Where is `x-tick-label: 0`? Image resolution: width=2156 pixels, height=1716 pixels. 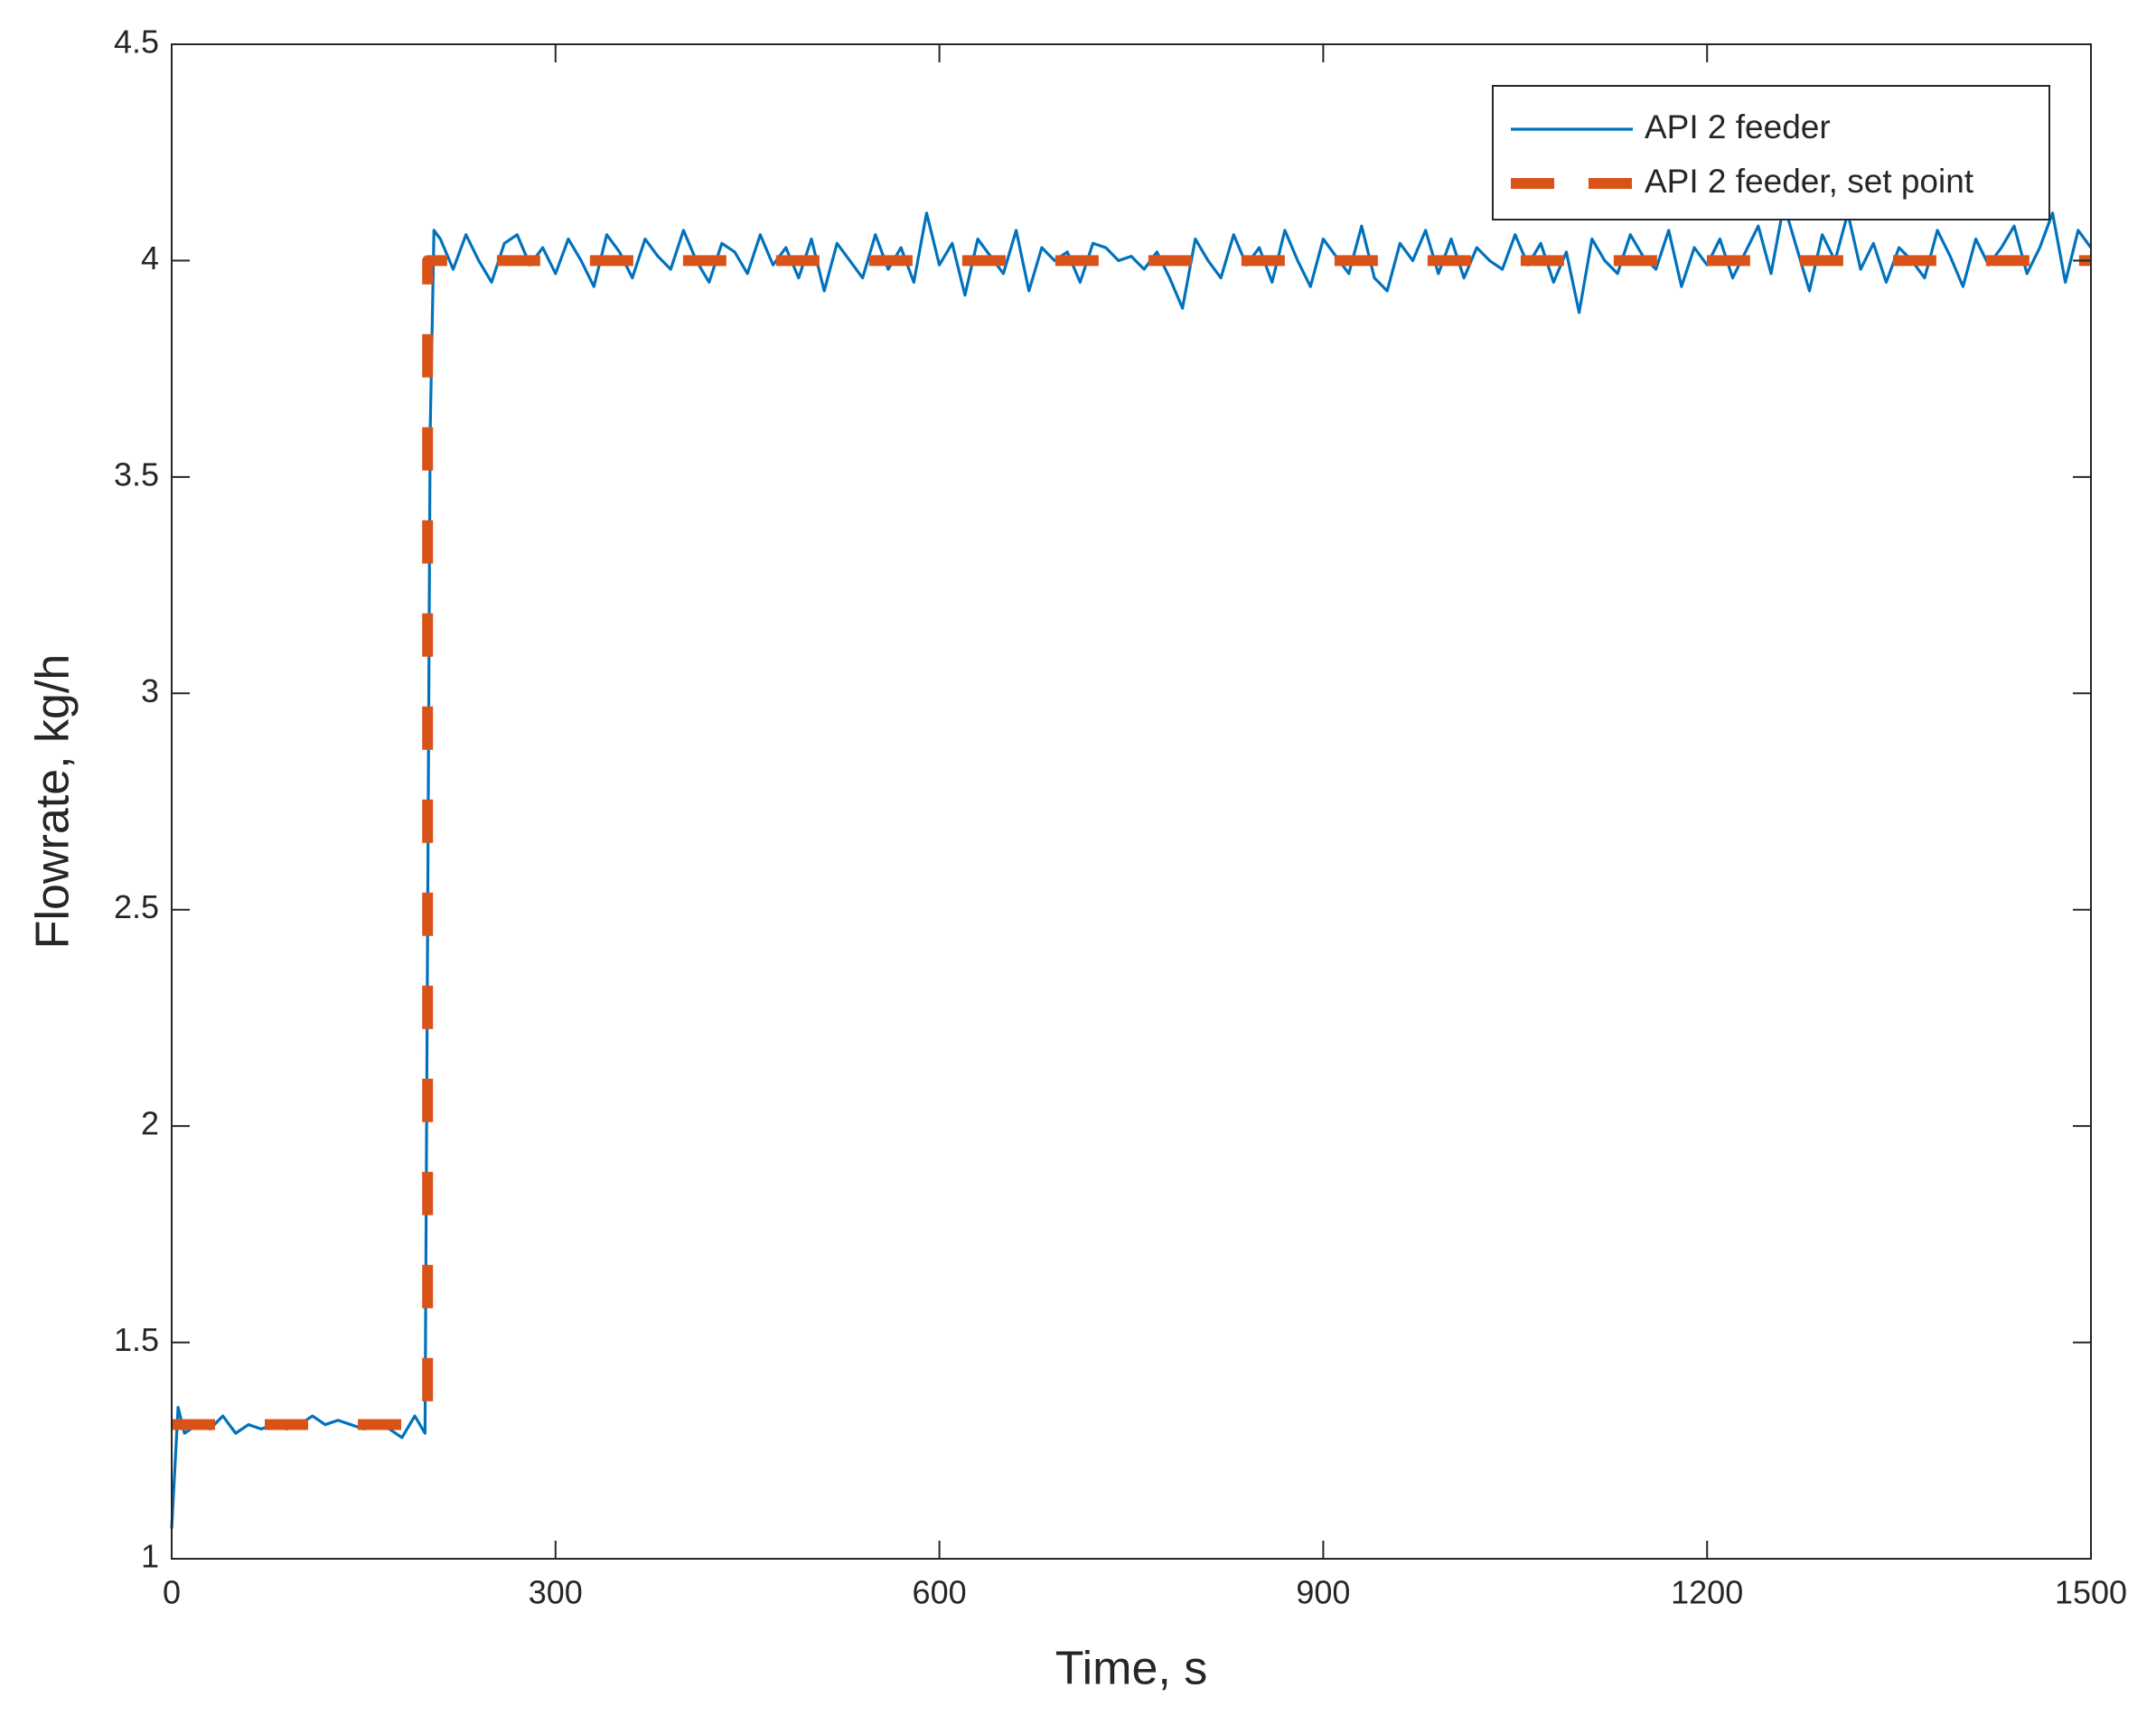
x-tick-label: 0 is located at coordinates (172, 1592).